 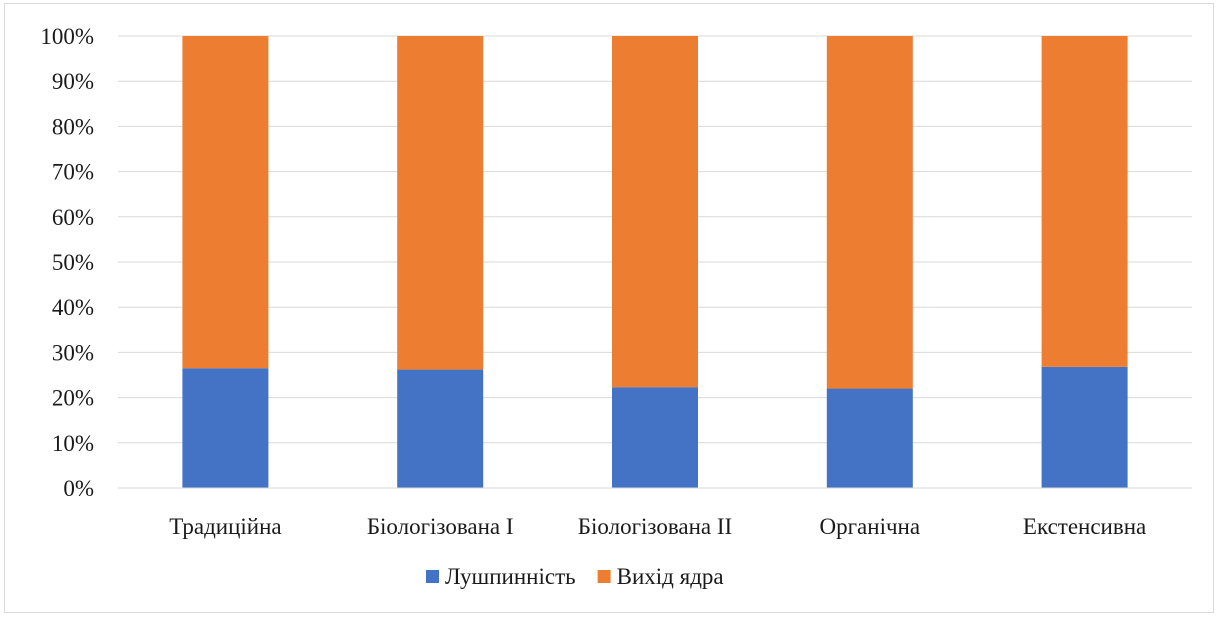 What do you see at coordinates (870, 526) in the screenshot?
I see `x-category-label: Органічна` at bounding box center [870, 526].